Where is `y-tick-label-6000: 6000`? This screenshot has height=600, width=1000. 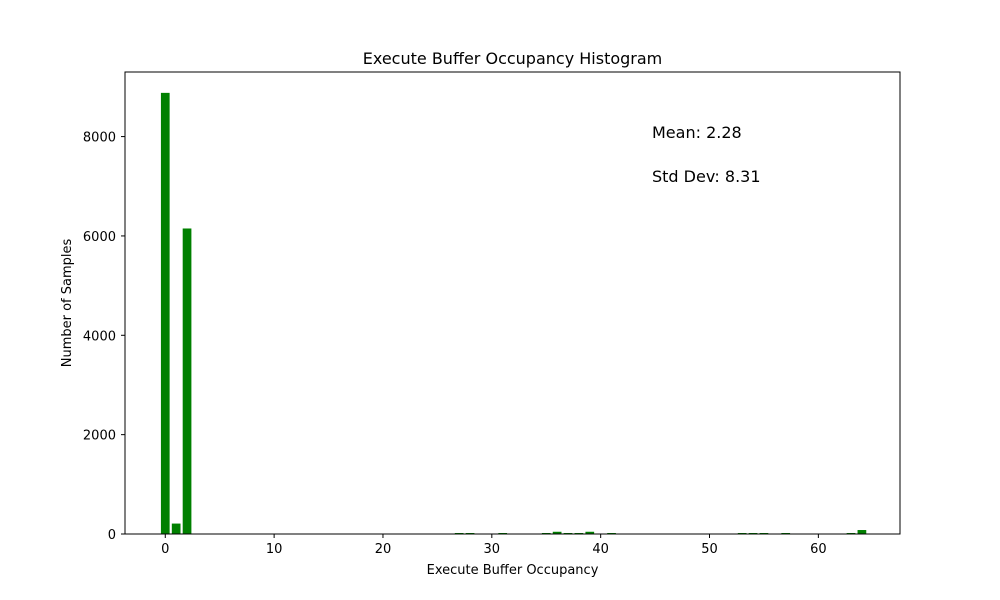
y-tick-label-6000: 6000 is located at coordinates (99, 237).